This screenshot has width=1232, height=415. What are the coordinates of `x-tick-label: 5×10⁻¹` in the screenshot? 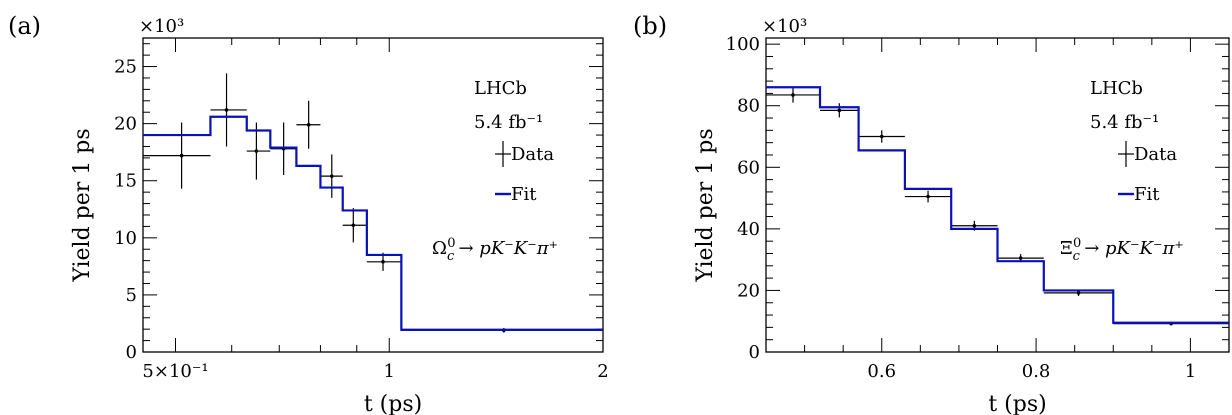 It's located at (175, 371).